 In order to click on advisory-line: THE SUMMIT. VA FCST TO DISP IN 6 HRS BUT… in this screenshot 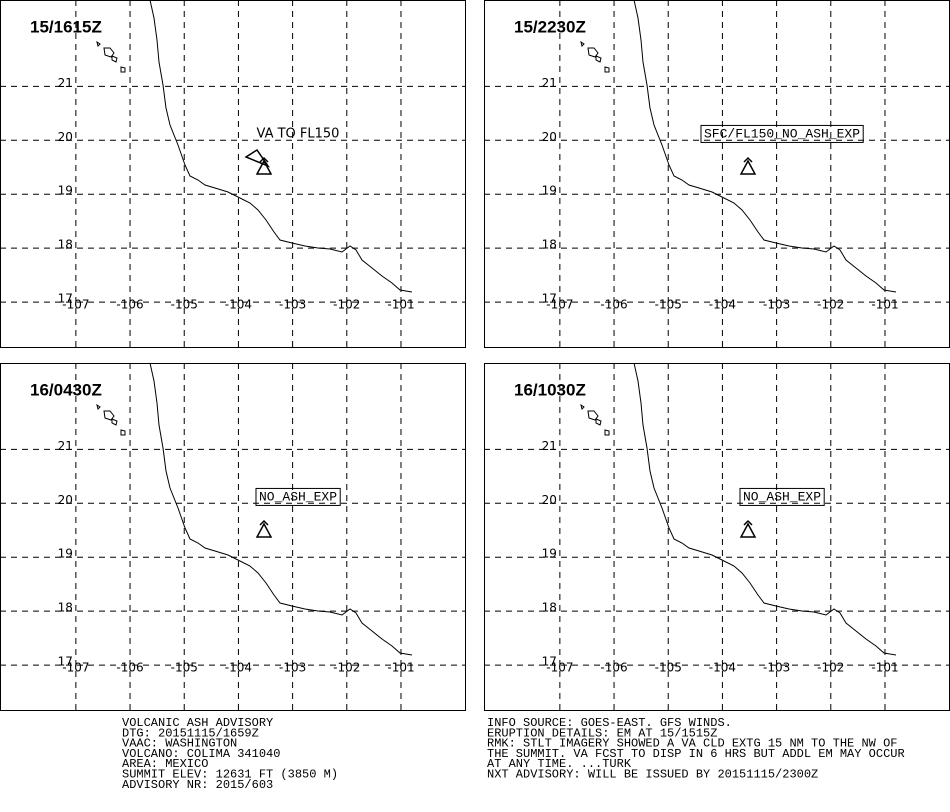, I will do `click(696, 754)`.